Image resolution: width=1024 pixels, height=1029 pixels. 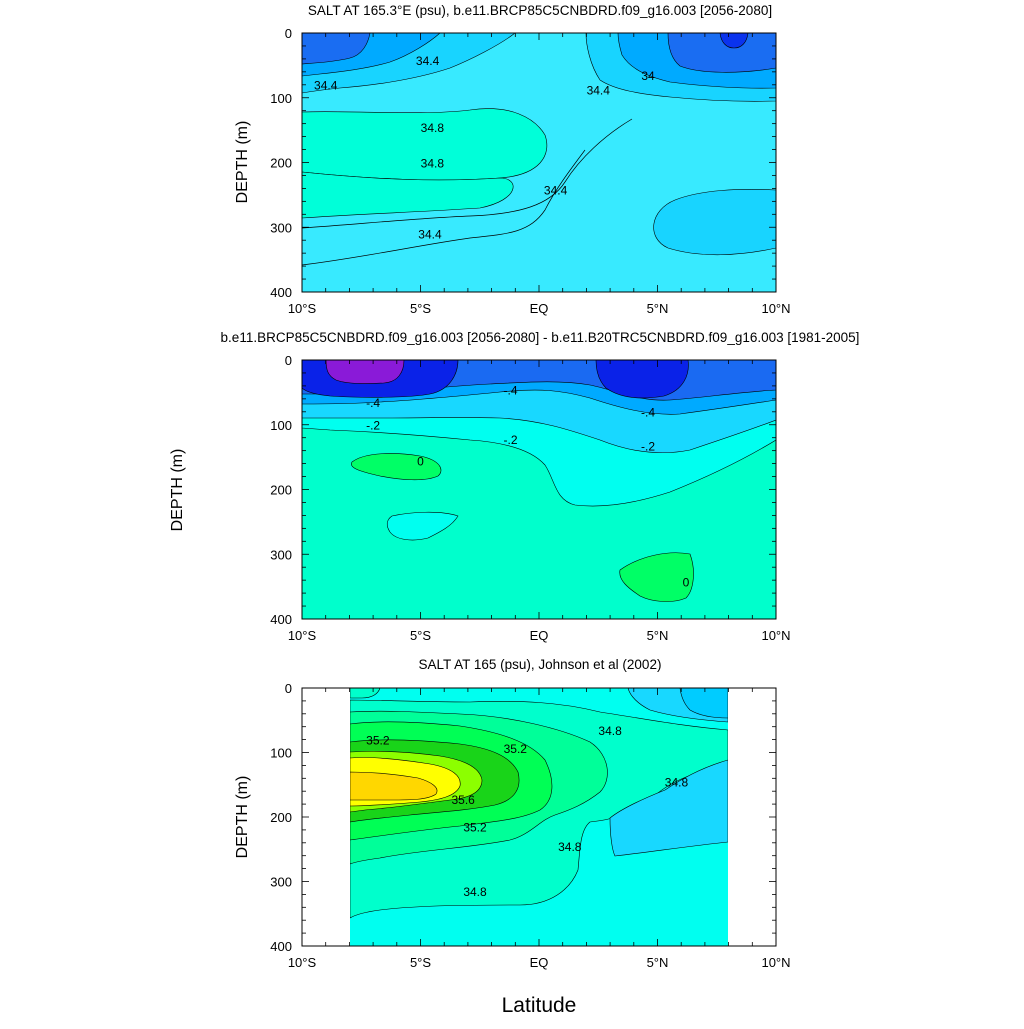 I want to click on contour-label: 35.6, so click(x=463, y=800).